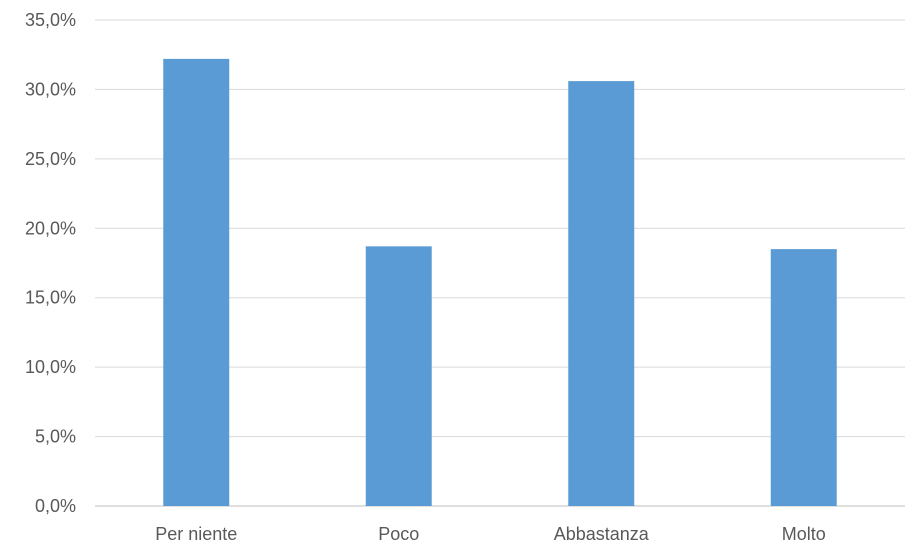 This screenshot has width=911, height=548. What do you see at coordinates (55, 506) in the screenshot?
I see `y-tick-label: 0,0%` at bounding box center [55, 506].